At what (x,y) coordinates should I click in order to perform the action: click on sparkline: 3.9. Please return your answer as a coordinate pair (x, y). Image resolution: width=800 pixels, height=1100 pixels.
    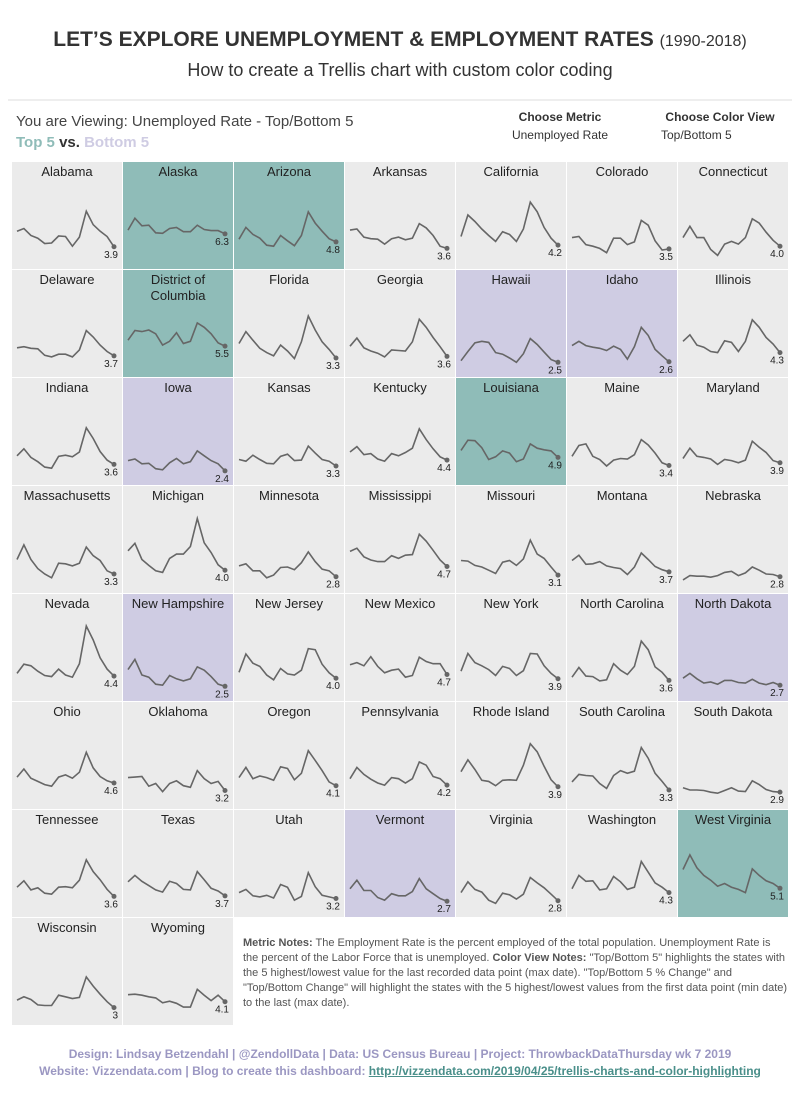
    Looking at the image, I should click on (733, 458).